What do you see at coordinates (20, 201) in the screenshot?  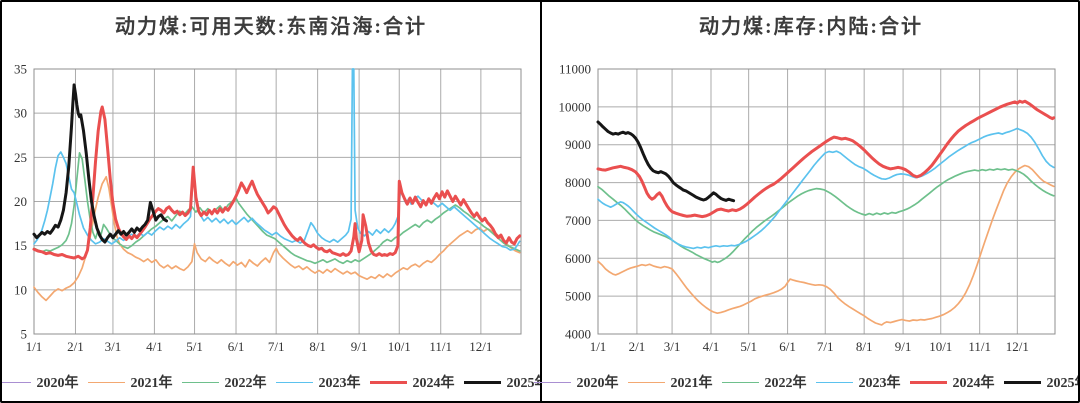 I see `y-axis-tick-label: 20` at bounding box center [20, 201].